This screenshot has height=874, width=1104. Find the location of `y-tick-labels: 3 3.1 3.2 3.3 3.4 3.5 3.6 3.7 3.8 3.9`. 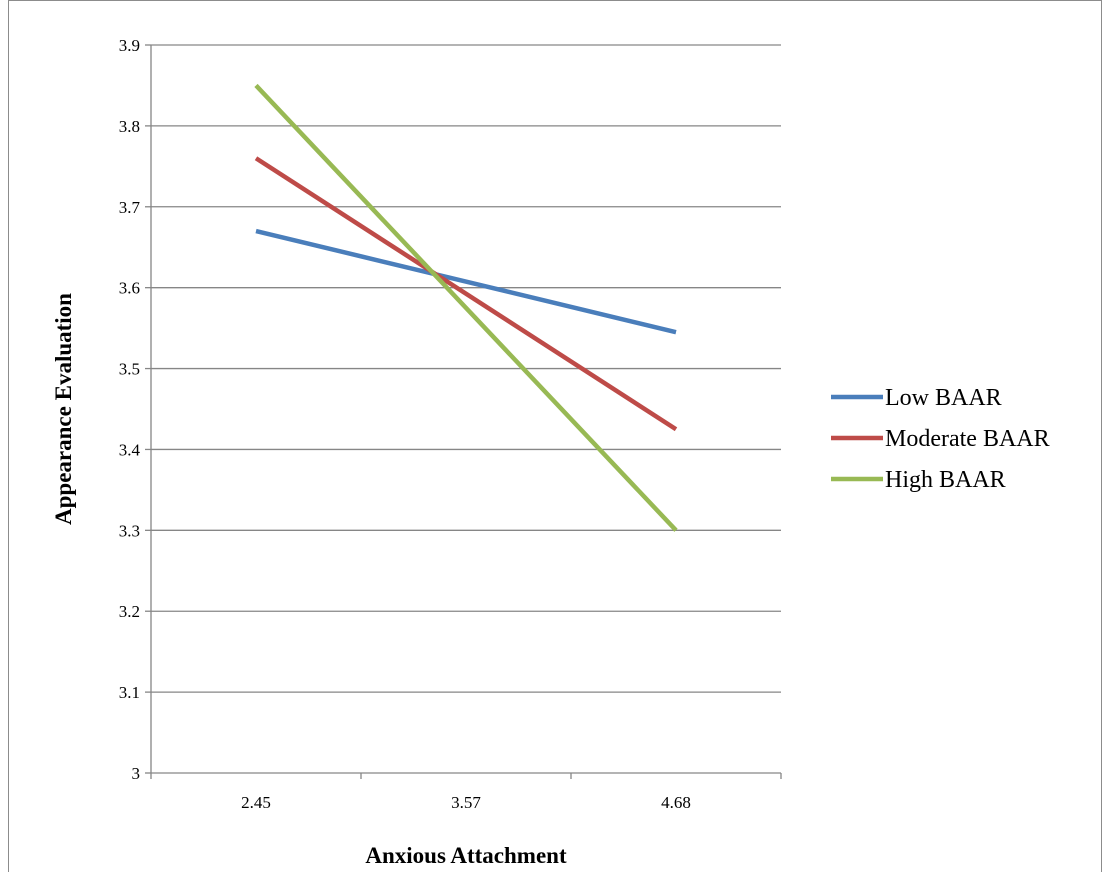

y-tick-labels: 3 3.1 3.2 3.3 3.4 3.5 3.6 3.7 3.8 3.9 is located at coordinates (130, 409).